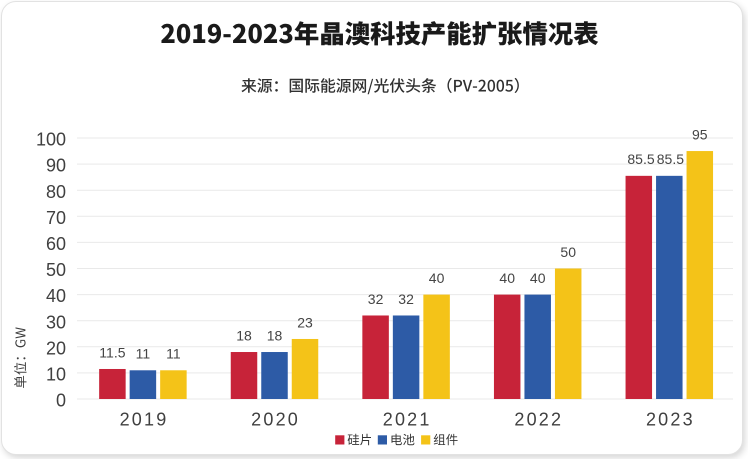  I want to click on svg-text: 60, so click(56, 244).